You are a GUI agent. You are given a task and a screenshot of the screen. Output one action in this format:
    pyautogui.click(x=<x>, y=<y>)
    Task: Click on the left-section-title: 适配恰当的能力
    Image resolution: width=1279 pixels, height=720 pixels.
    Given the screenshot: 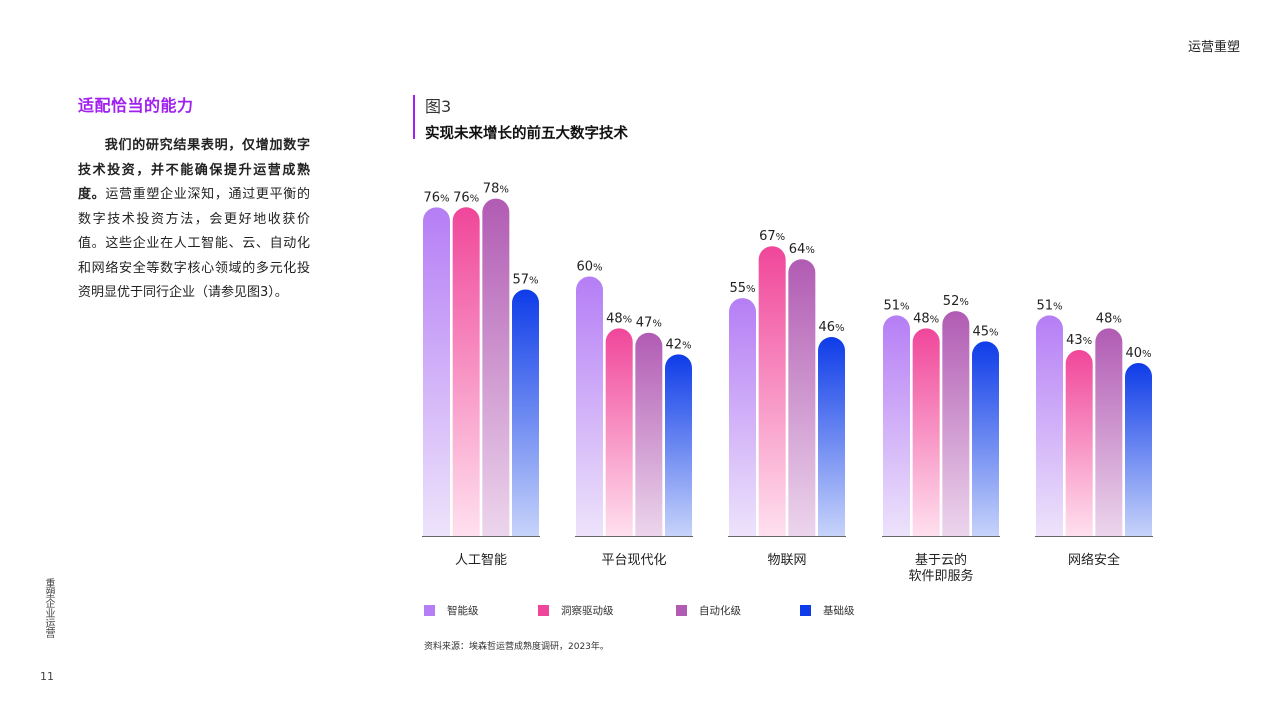 What is the action you would take?
    pyautogui.click(x=136, y=105)
    